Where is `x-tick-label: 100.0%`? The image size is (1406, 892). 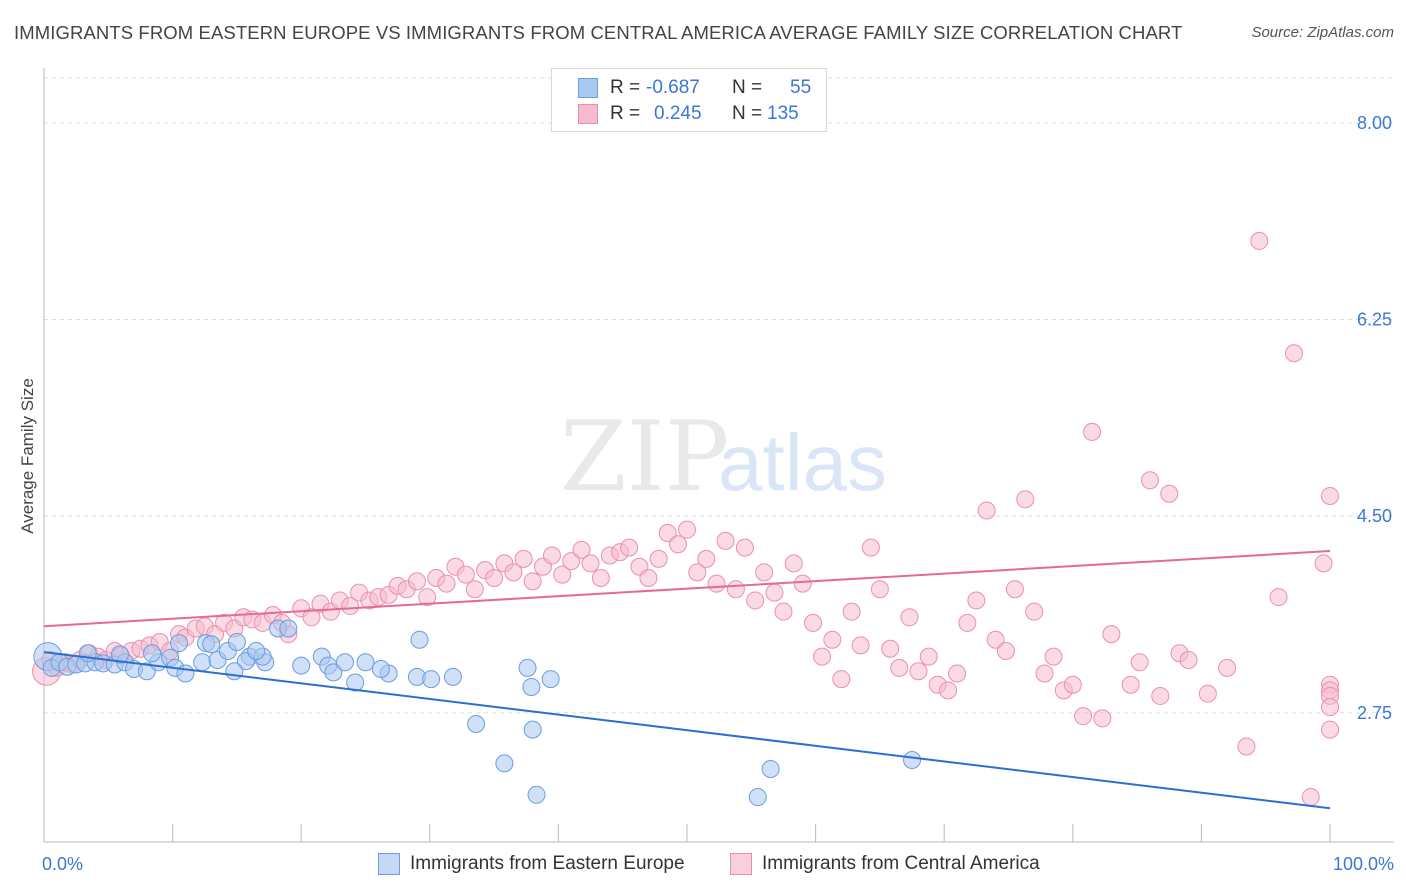 x-tick-label: 100.0% is located at coordinates (1363, 864).